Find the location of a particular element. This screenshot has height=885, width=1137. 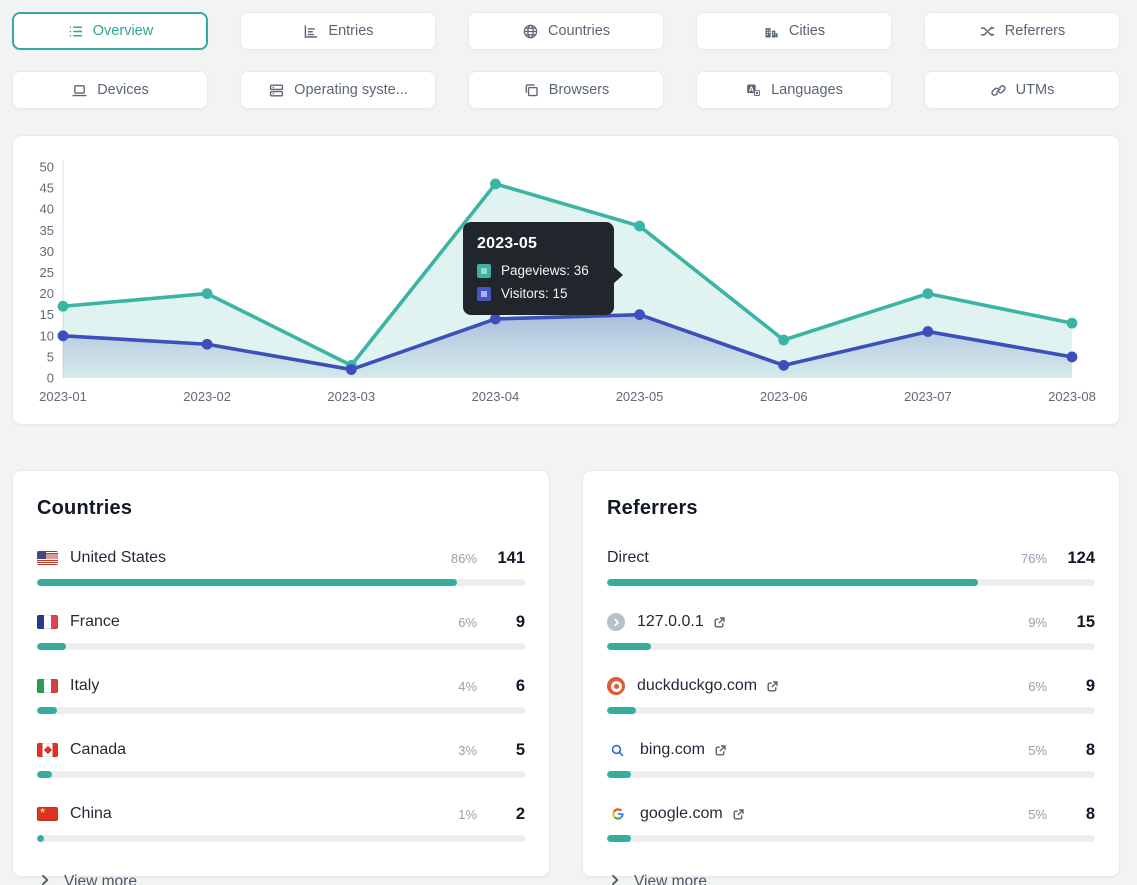

row-percent: 6% is located at coordinates (467, 622).